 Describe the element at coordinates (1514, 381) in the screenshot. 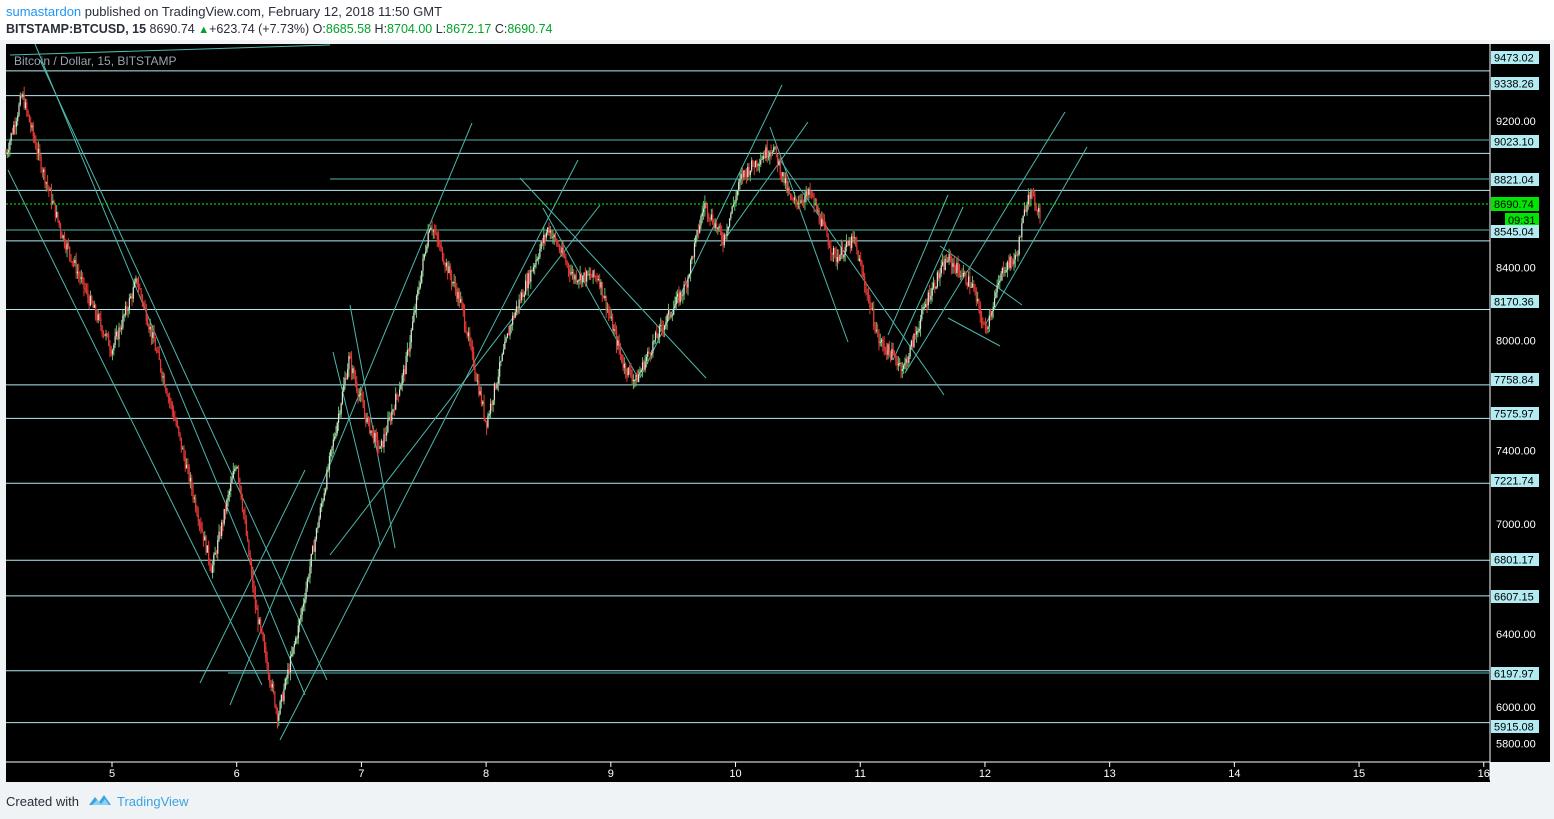

I see `level-label: 7758.84` at that location.